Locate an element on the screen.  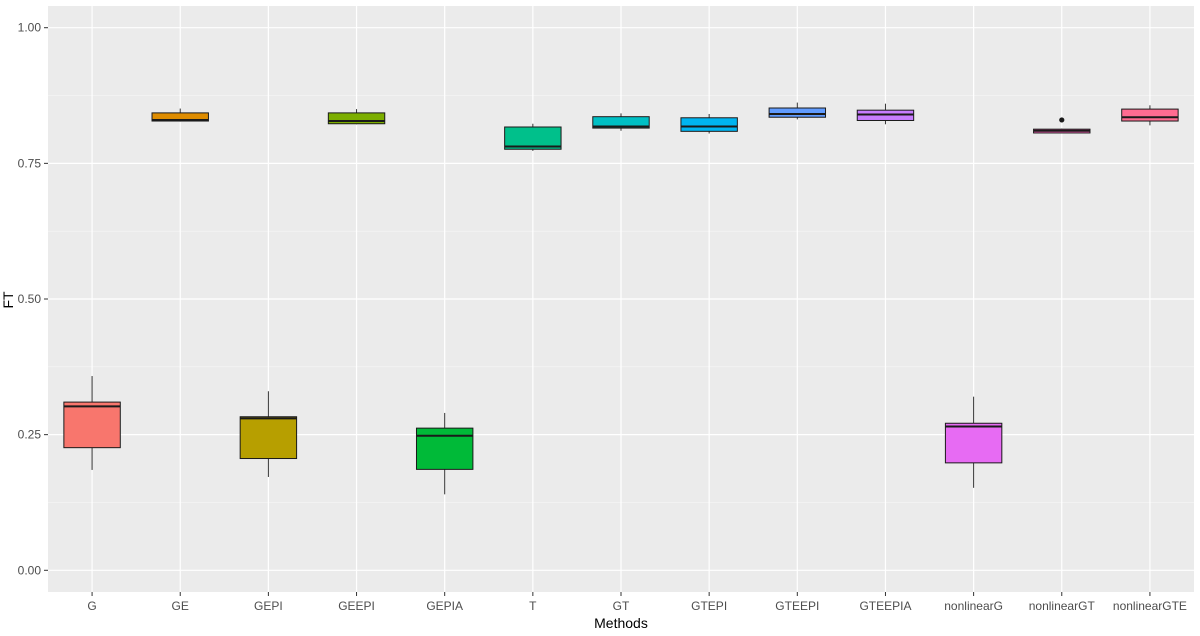
y-tick-label: 0.00 is located at coordinates (30, 570).